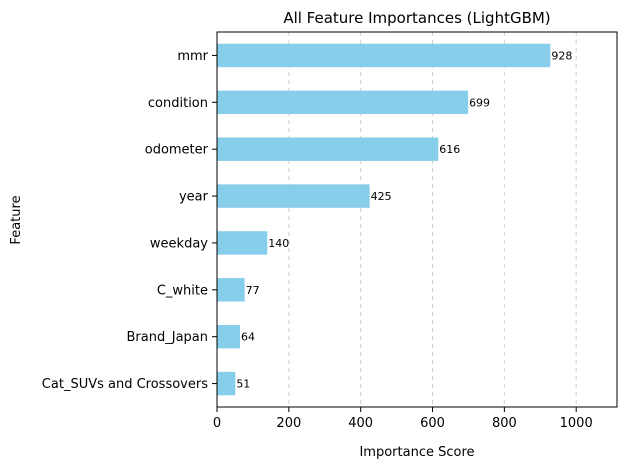 The image size is (630, 470). Describe the element at coordinates (16, 219) in the screenshot. I see `y-axis-label: Feature` at that location.